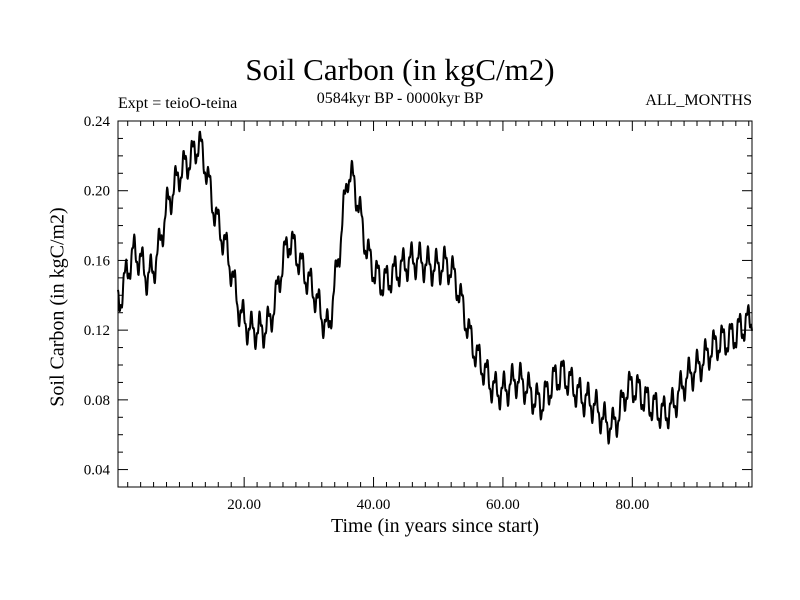  Describe the element at coordinates (97, 471) in the screenshot. I see `y-tick-label: 0.04` at that location.